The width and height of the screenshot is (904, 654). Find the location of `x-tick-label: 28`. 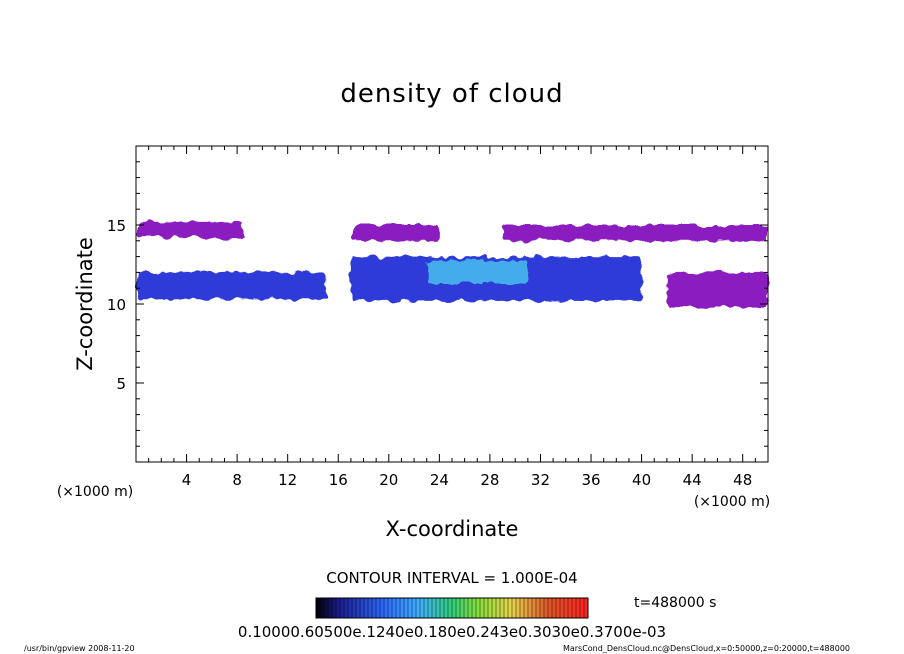

x-tick-label: 28 is located at coordinates (489, 480).